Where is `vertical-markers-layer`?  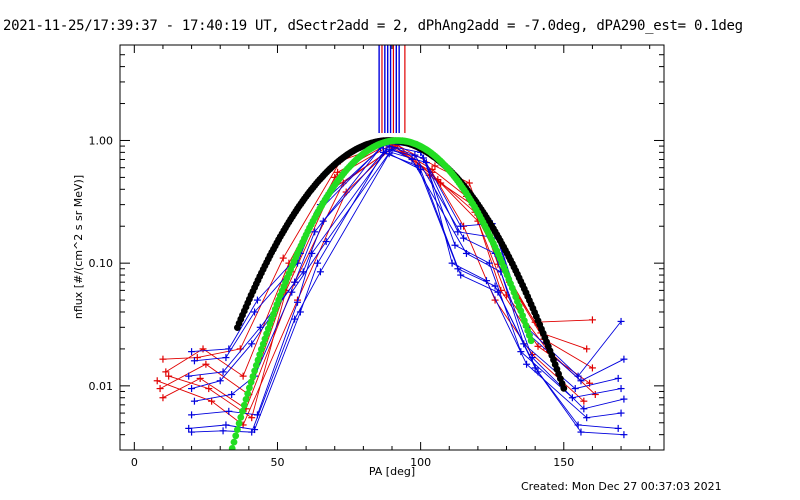
vertical-markers-layer is located at coordinates (392, 89).